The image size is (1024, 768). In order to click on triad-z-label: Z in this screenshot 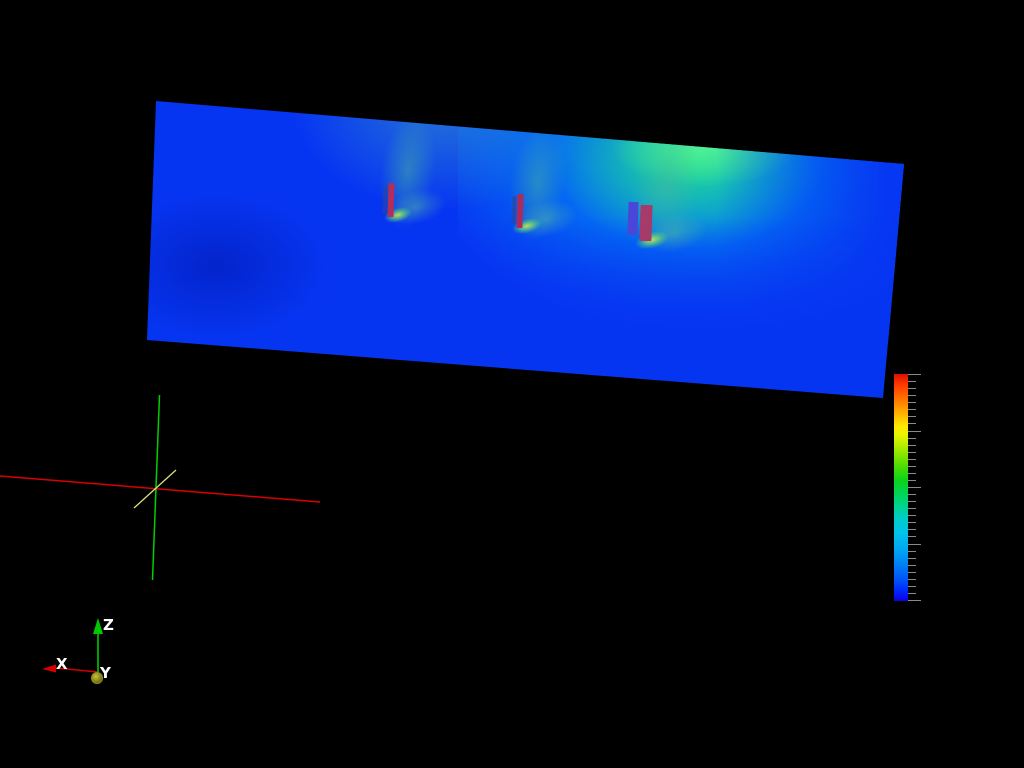, I will do `click(108, 625)`.